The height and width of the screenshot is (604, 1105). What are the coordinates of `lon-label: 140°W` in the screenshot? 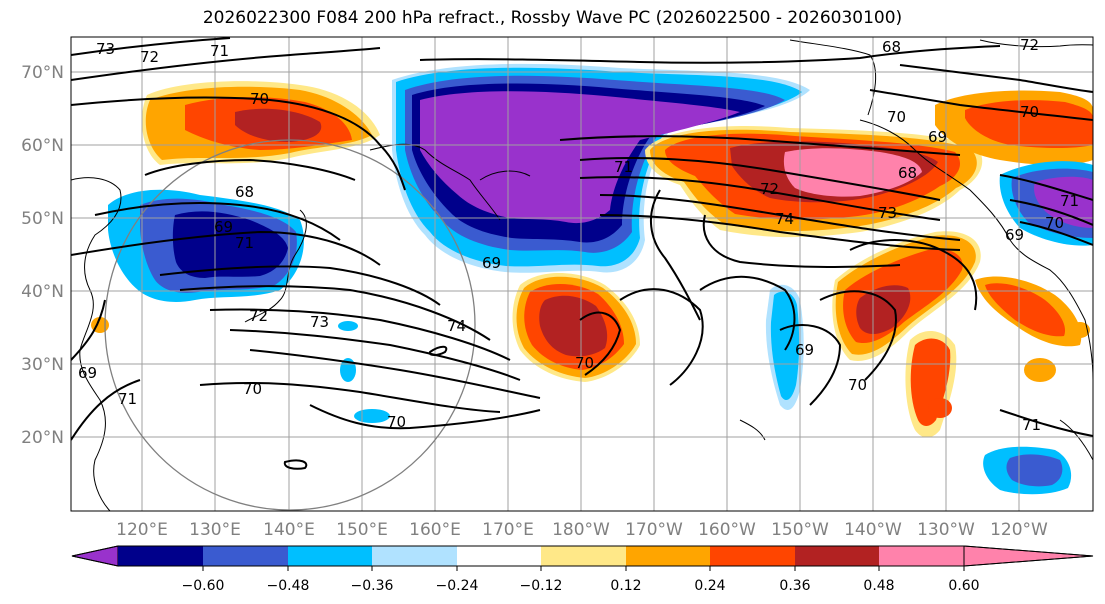 It's located at (873, 530).